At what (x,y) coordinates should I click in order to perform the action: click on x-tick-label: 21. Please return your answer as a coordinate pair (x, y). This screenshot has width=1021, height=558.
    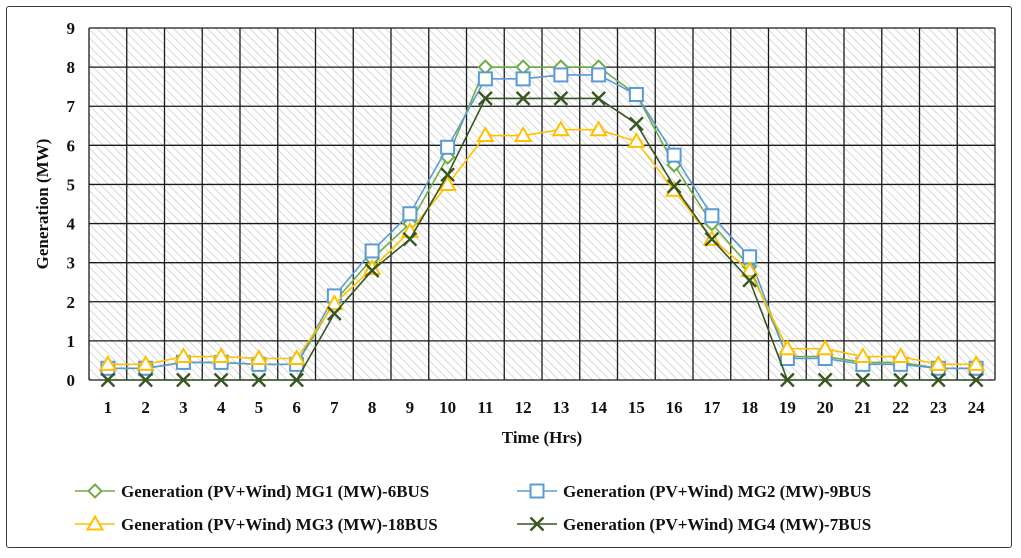
    Looking at the image, I should click on (862, 407).